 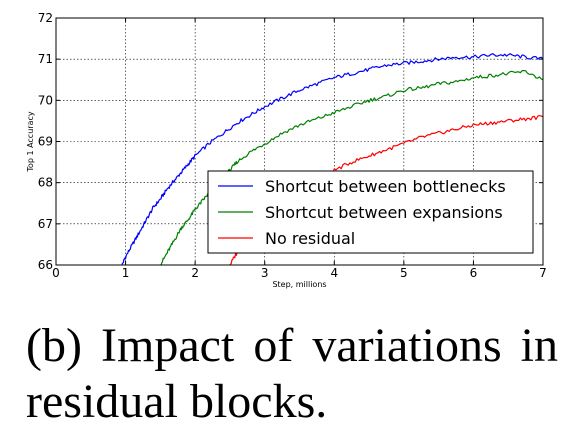 I want to click on x-tick-label: 0, so click(x=56, y=273).